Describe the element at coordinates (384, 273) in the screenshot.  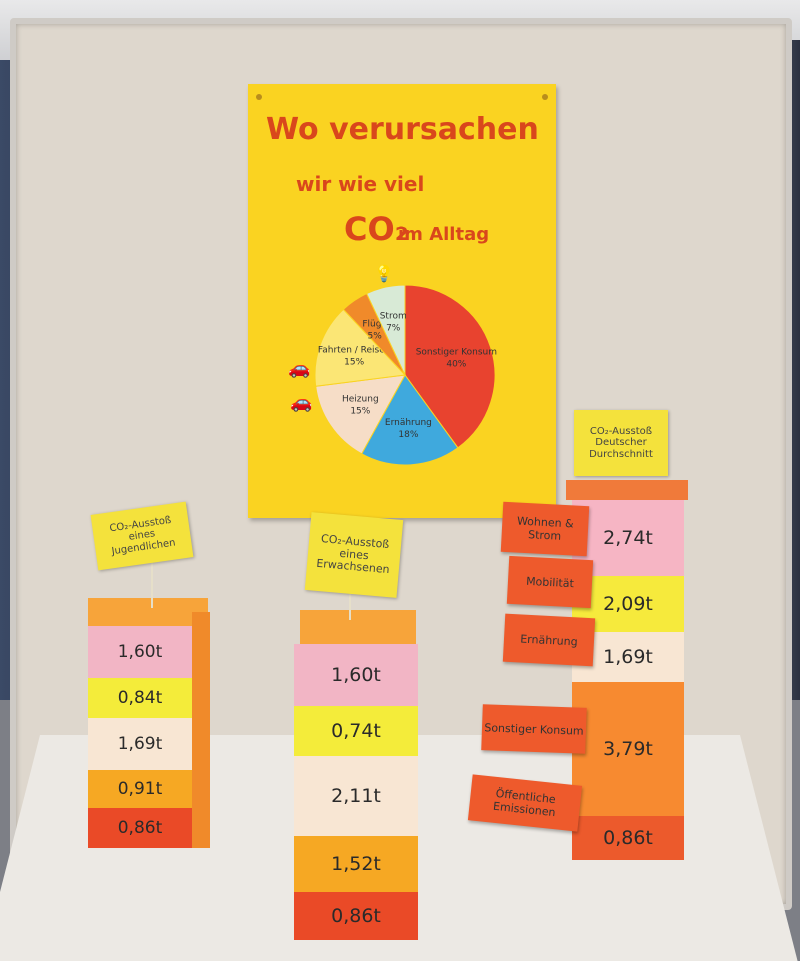
I see `lightbulb-icon: 💡` at that location.